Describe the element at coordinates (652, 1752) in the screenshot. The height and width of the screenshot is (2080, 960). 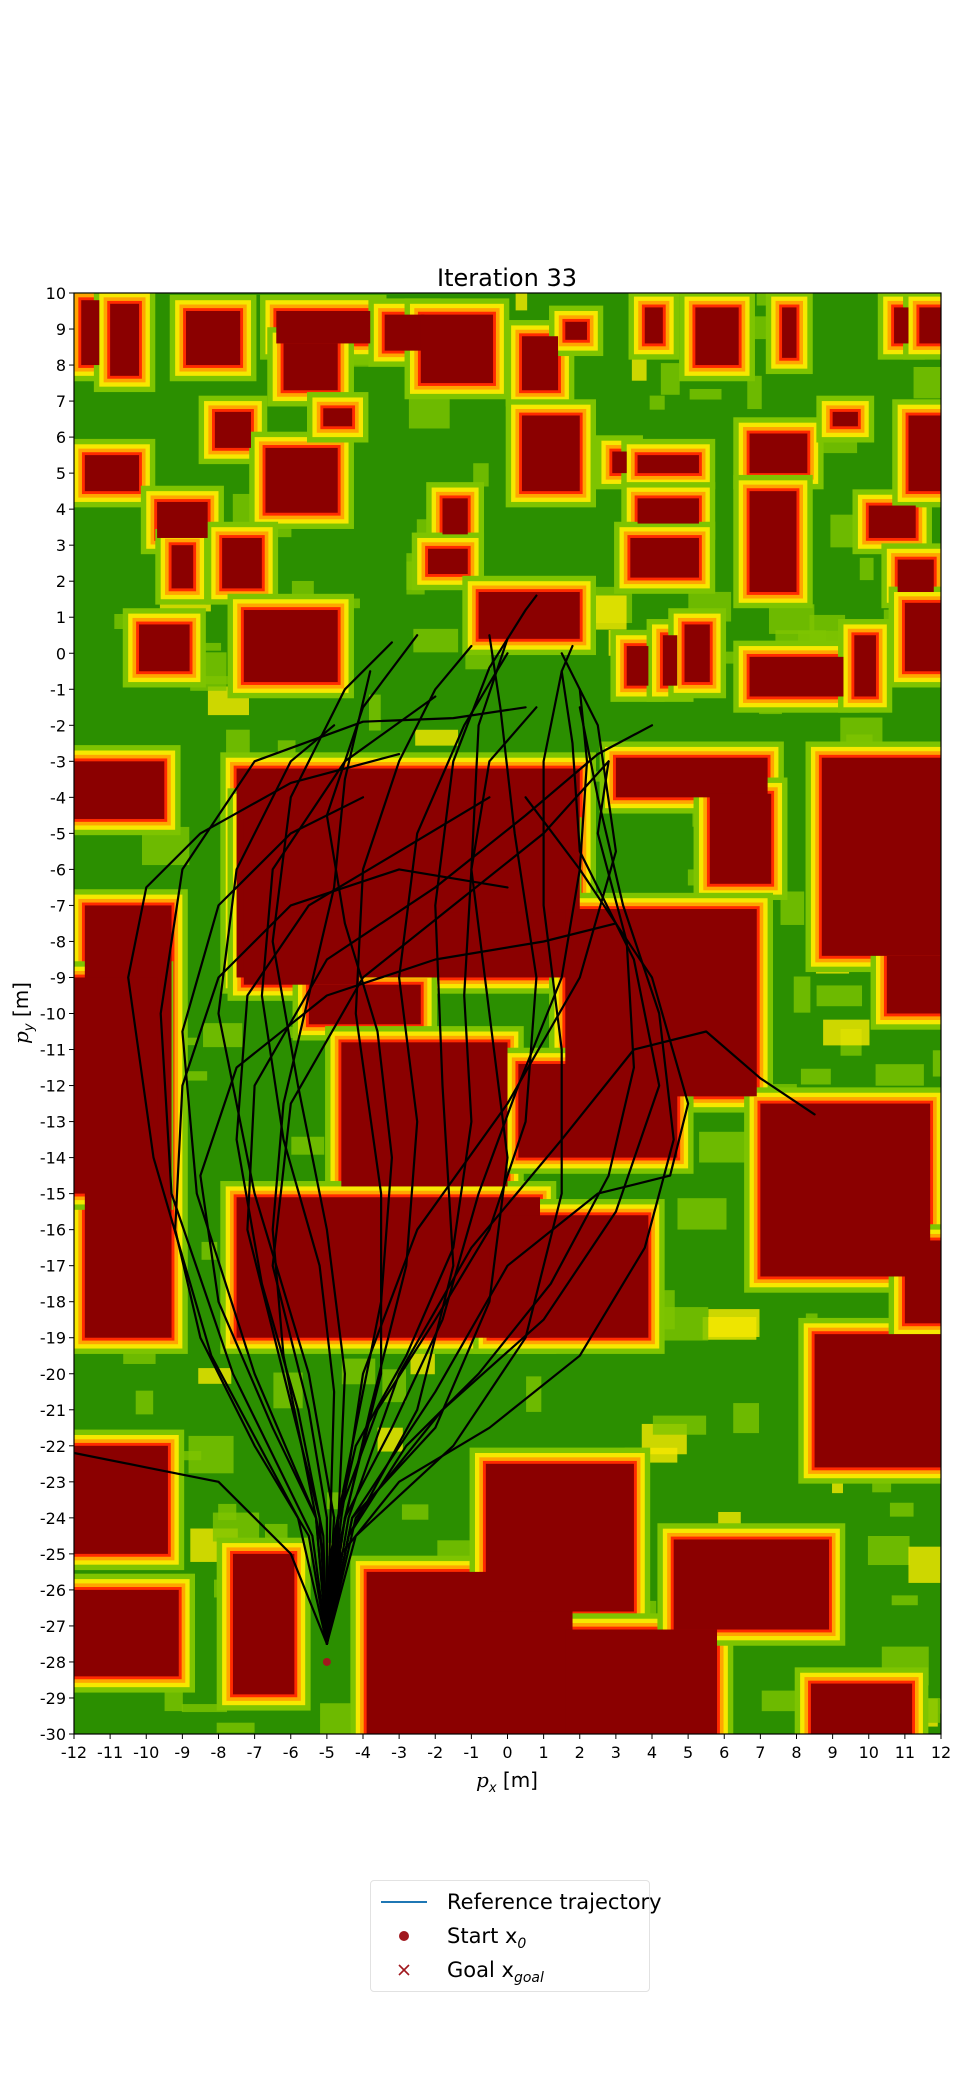
I see `x-tick-label: 4` at that location.